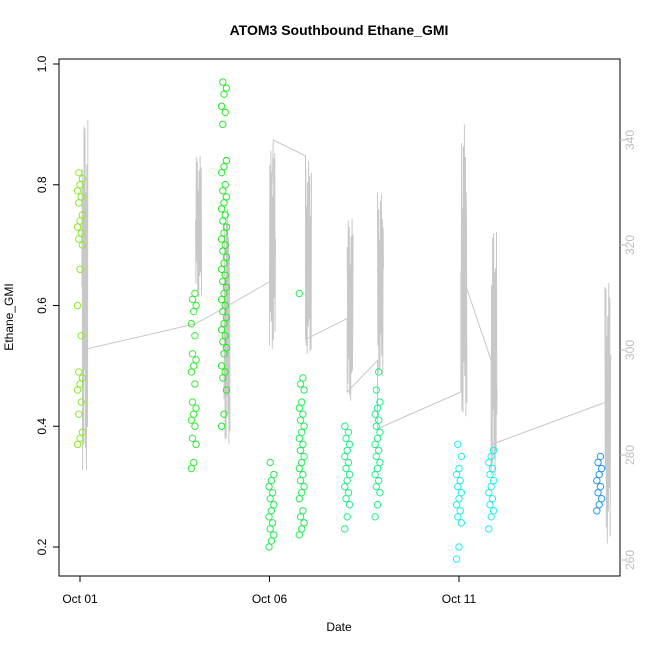 Image resolution: width=650 pixels, height=650 pixels. Describe the element at coordinates (9, 316) in the screenshot. I see `y-axis-label: Ethane_GMI` at that location.